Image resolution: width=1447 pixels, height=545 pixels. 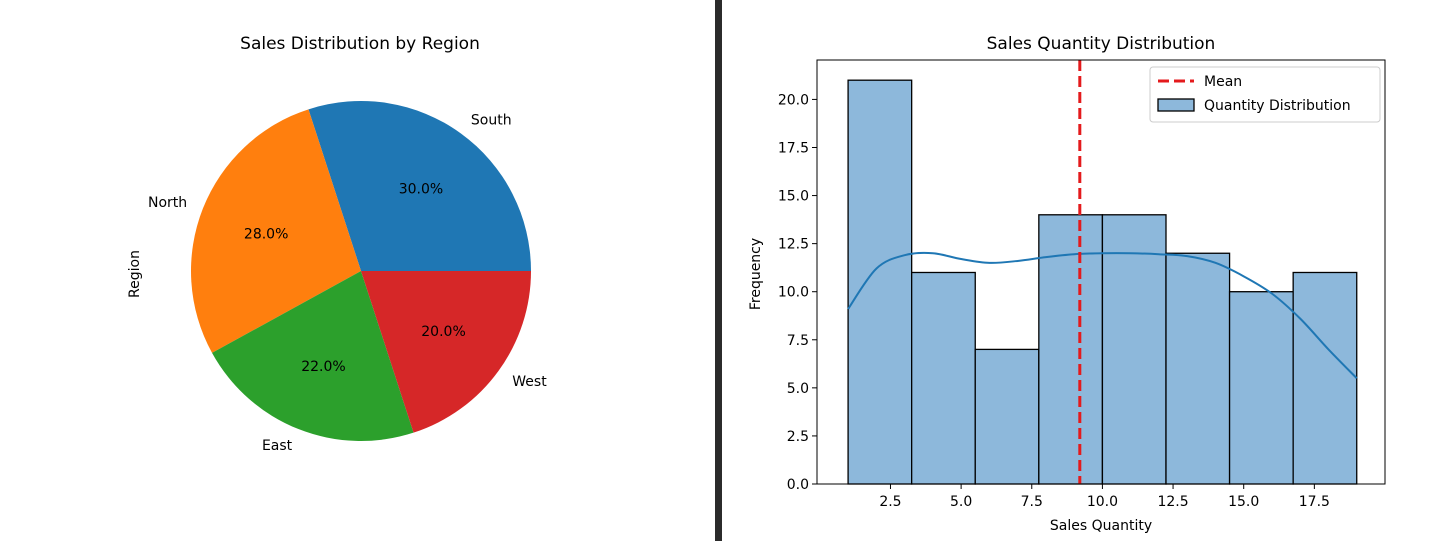 I want to click on pie-chart-title: Sales Distribution by Region, so click(x=360, y=44).